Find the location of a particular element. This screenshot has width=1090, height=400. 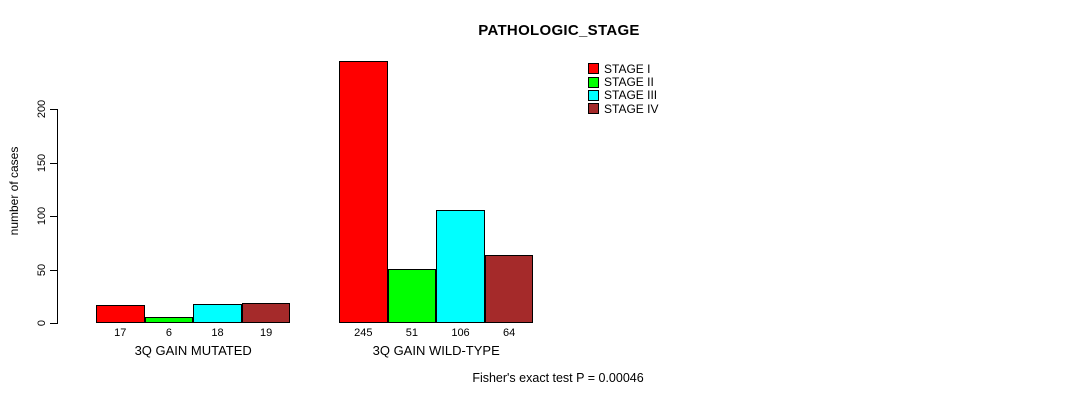

chart-title: PATHOLOGIC_STAGE is located at coordinates (559, 30).